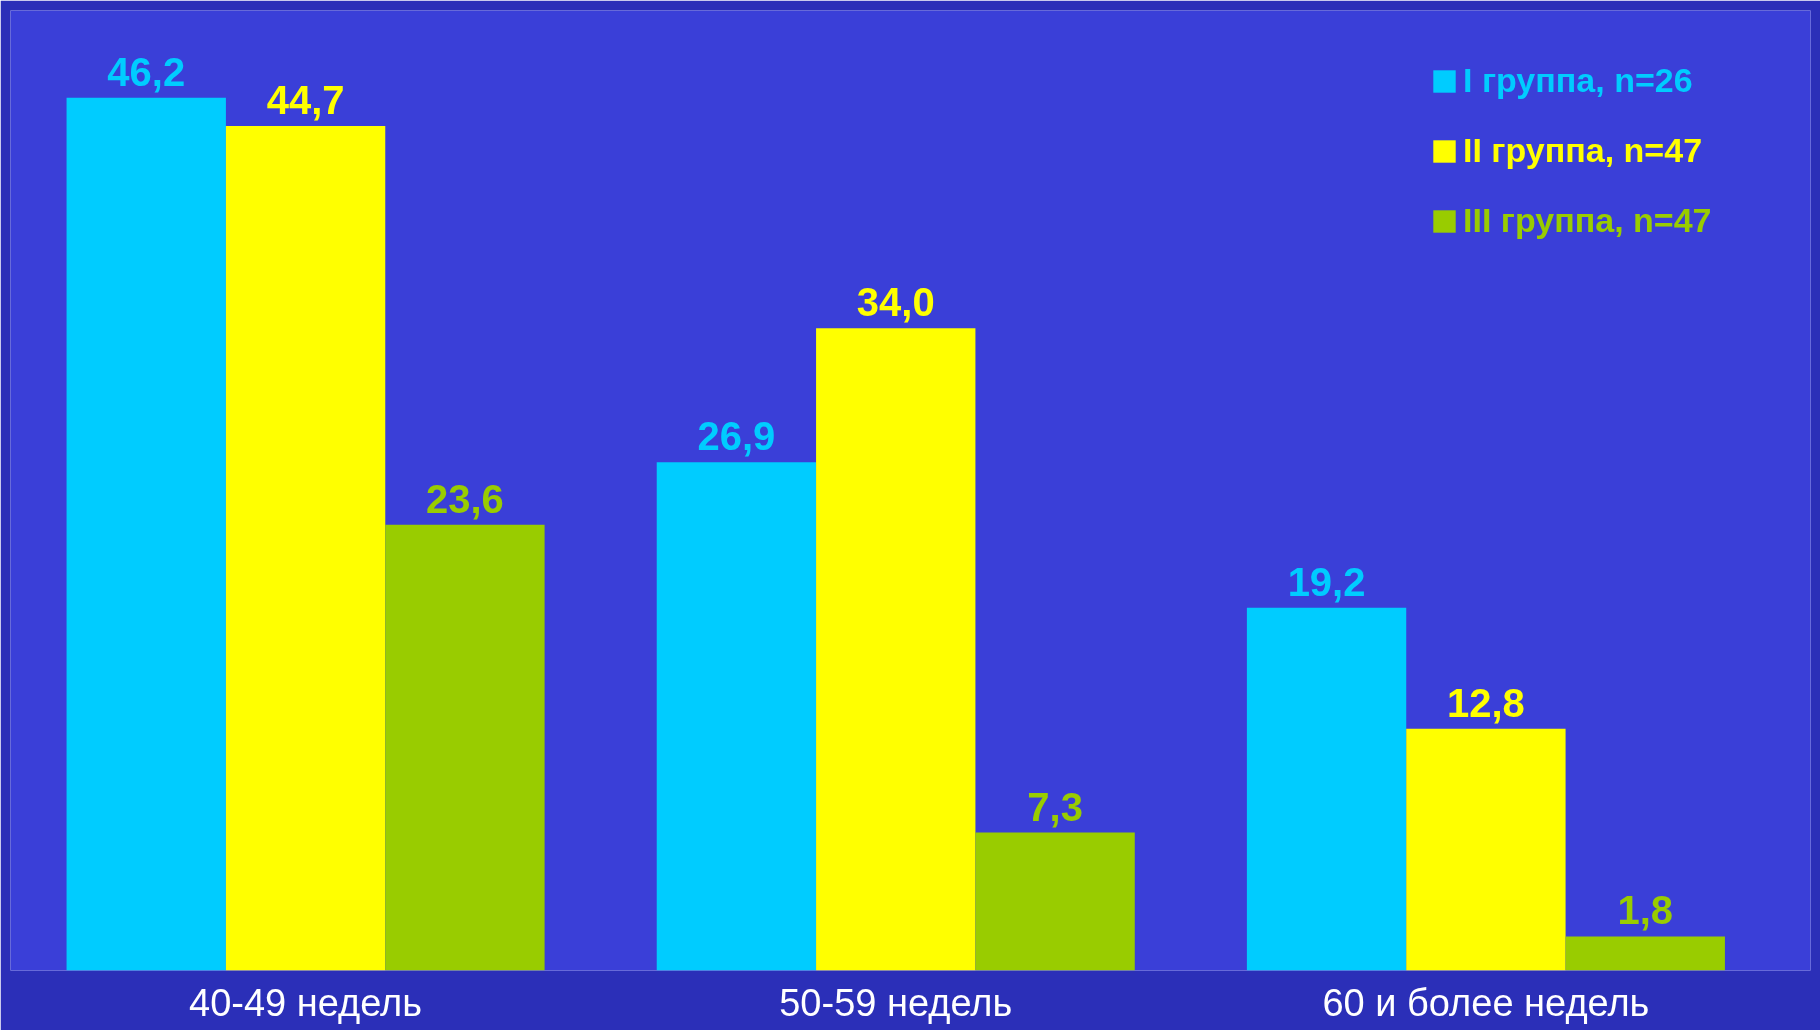 The width and height of the screenshot is (1820, 1030). What do you see at coordinates (305, 100) in the screenshot?
I see `data-label: 44,7` at bounding box center [305, 100].